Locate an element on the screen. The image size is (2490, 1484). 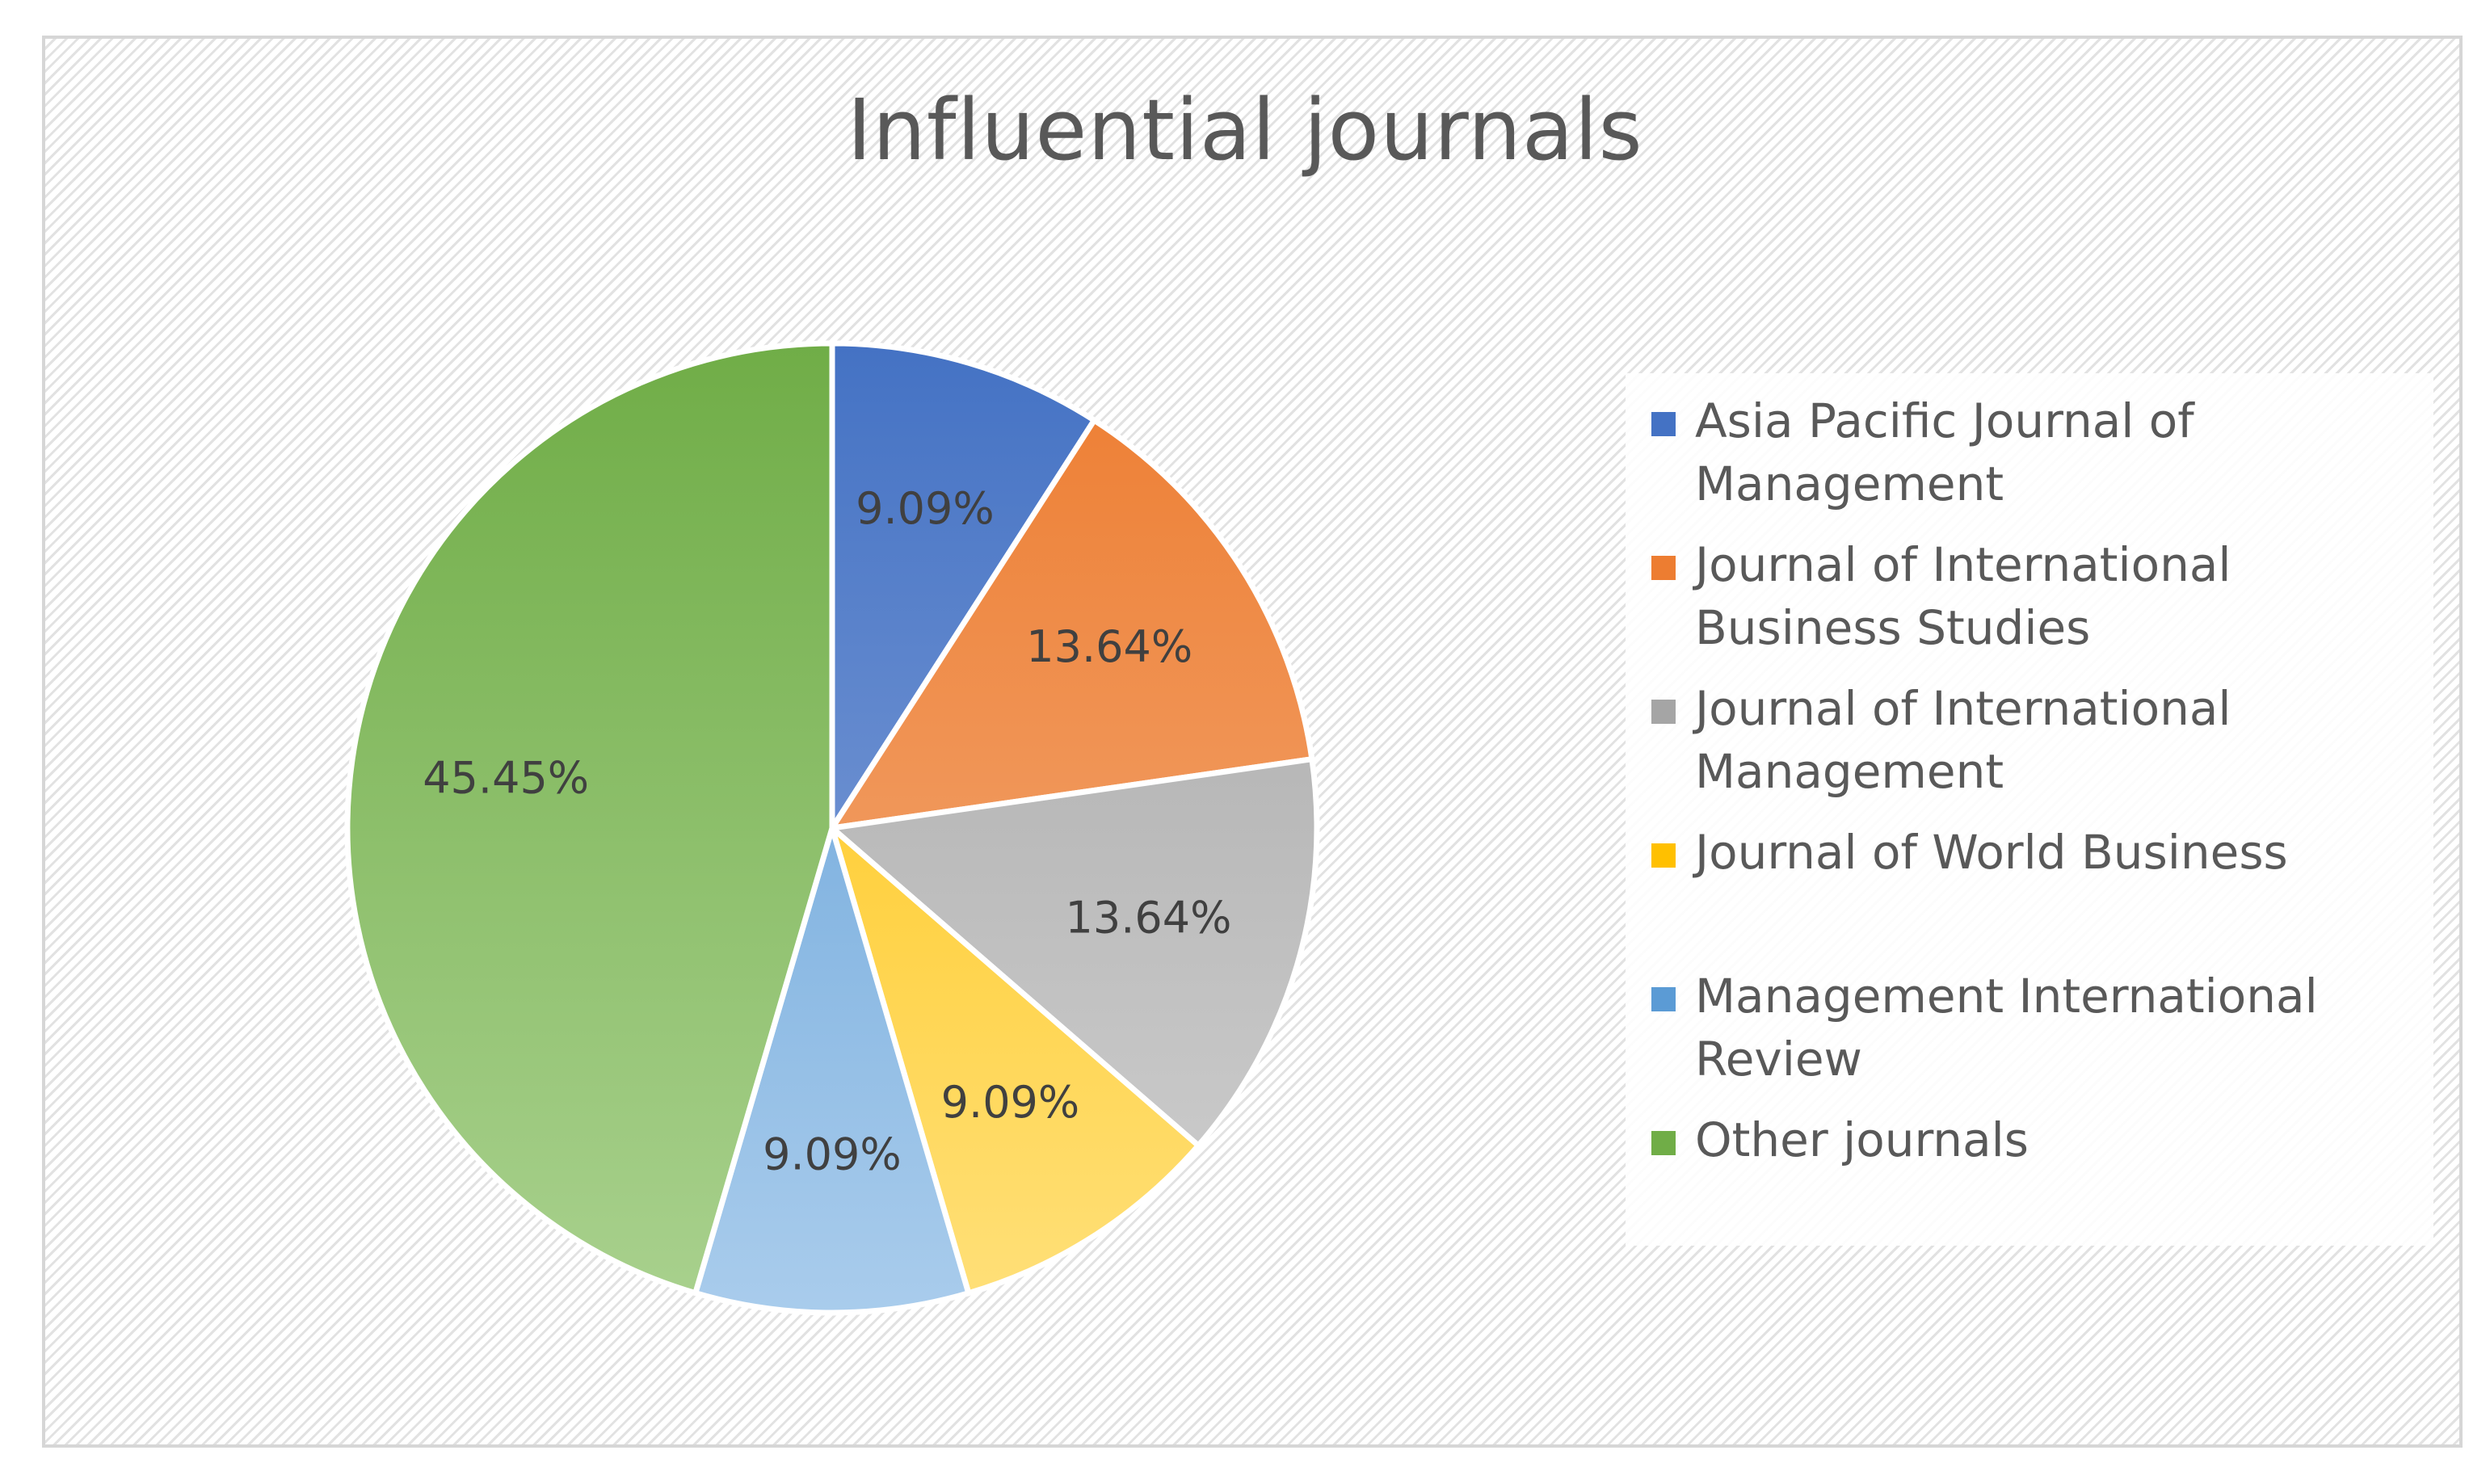
pie-slice-journal-of-international-management is located at coordinates (1074, 952).